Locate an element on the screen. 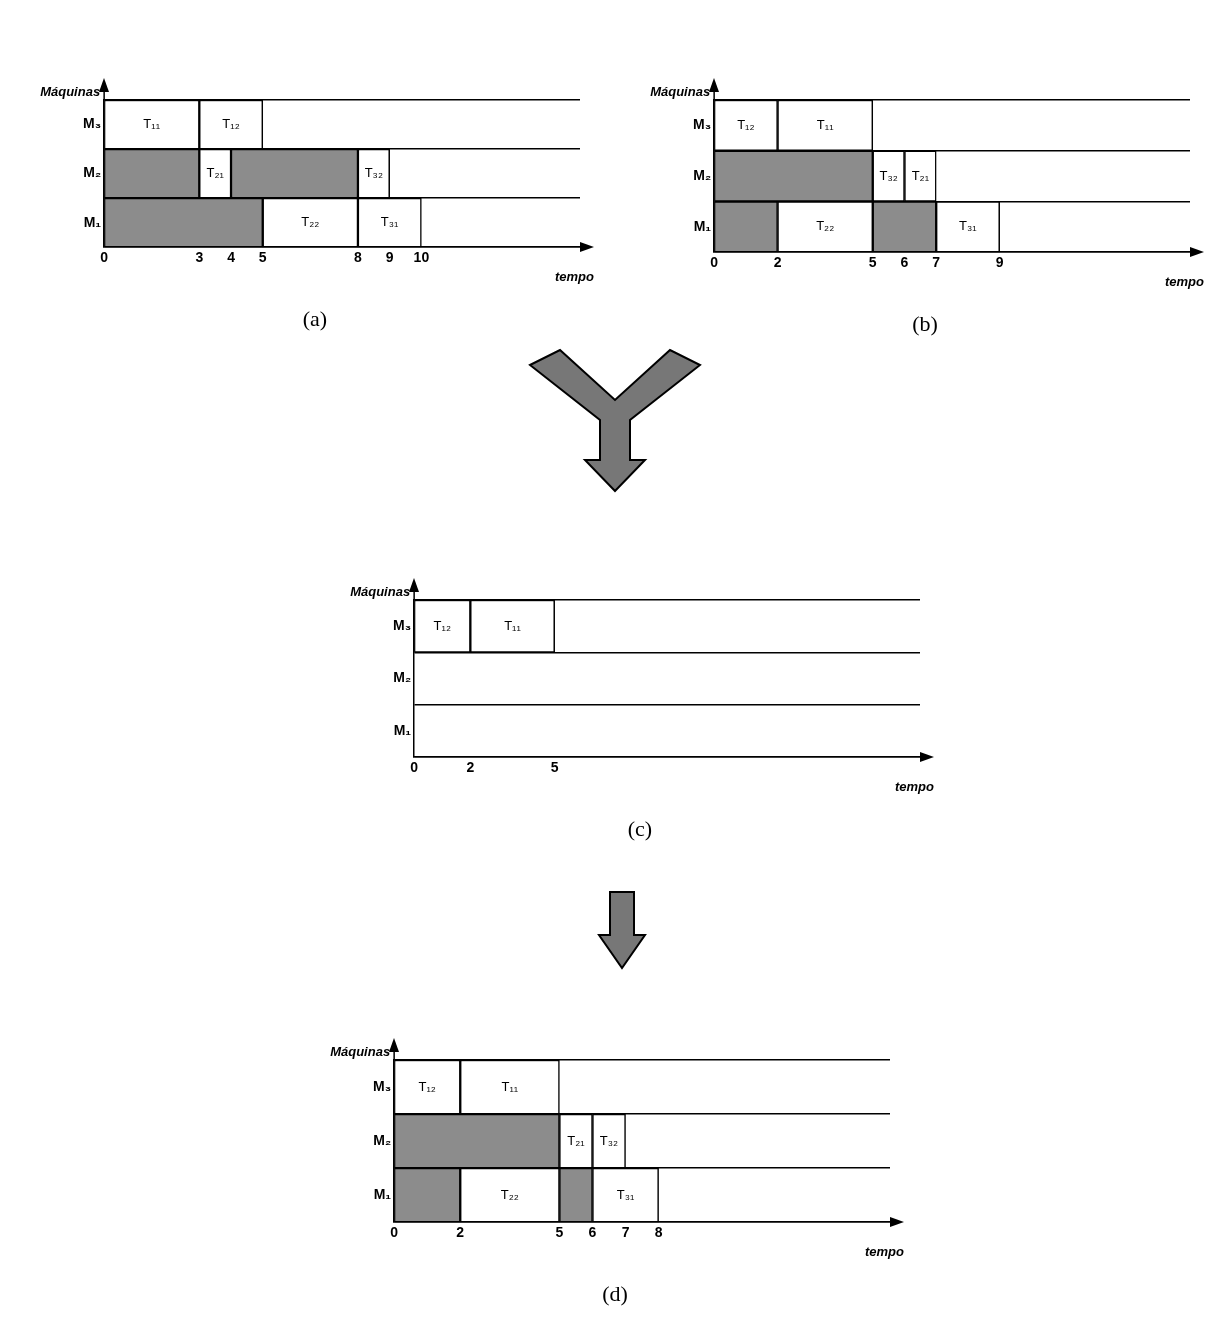  x-tick-label: 3 is located at coordinates (199, 257).